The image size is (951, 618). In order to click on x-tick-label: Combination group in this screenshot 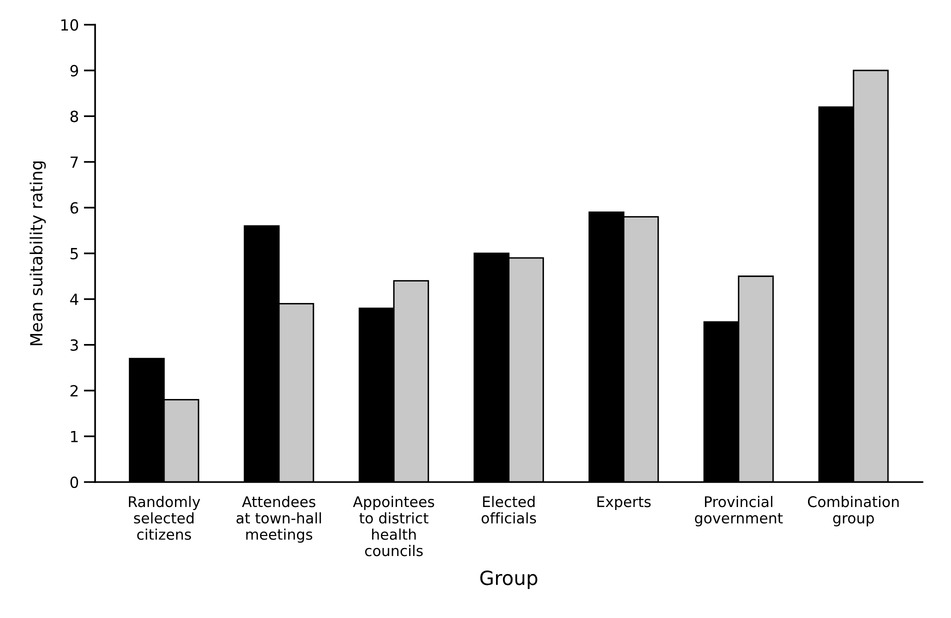, I will do `click(853, 511)`.